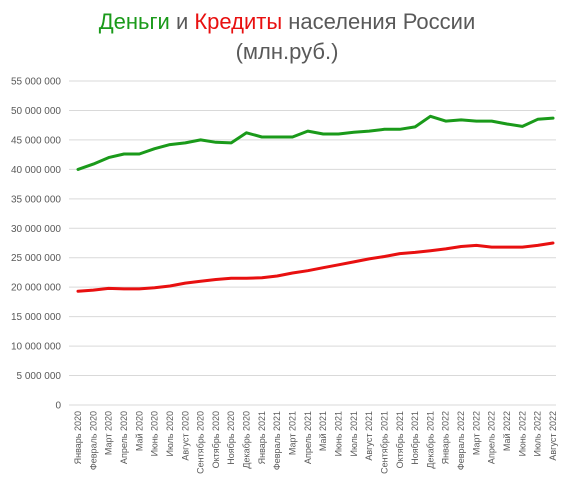  Describe the element at coordinates (315, 142) in the screenshot. I see `series-line-money` at that location.